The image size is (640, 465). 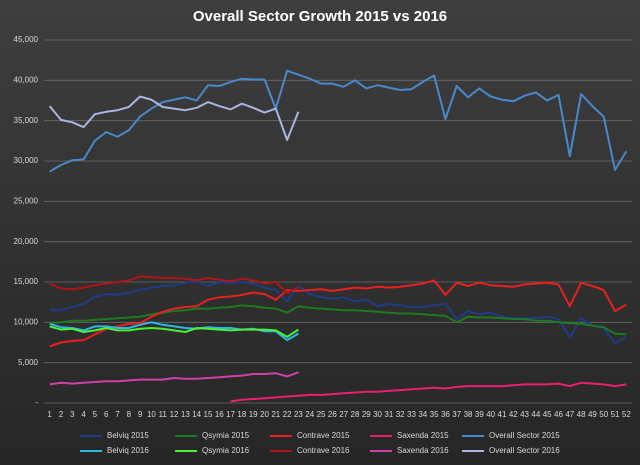 I want to click on x-tick-label: 30, so click(x=377, y=414).